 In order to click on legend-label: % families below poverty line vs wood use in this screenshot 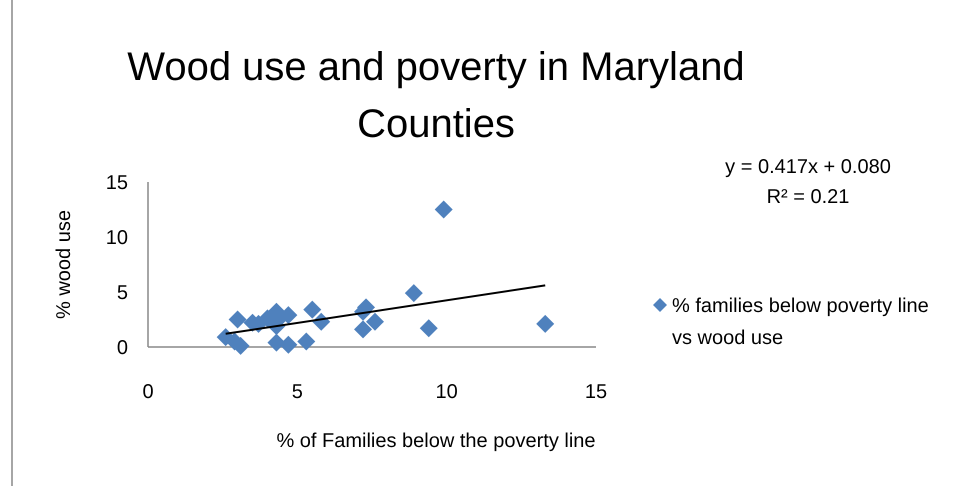, I will do `click(800, 322)`.